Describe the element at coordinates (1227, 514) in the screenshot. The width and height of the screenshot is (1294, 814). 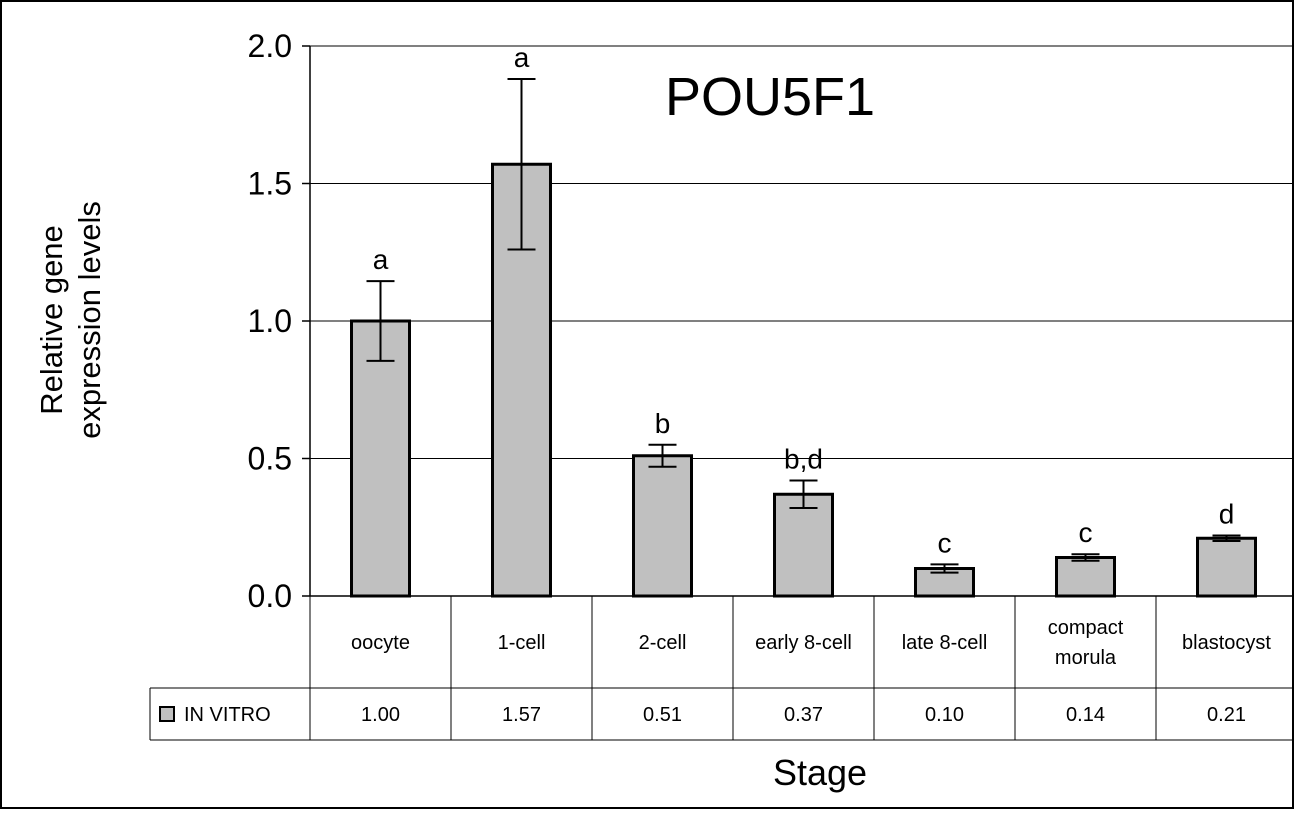
I see `significance-label: d` at that location.